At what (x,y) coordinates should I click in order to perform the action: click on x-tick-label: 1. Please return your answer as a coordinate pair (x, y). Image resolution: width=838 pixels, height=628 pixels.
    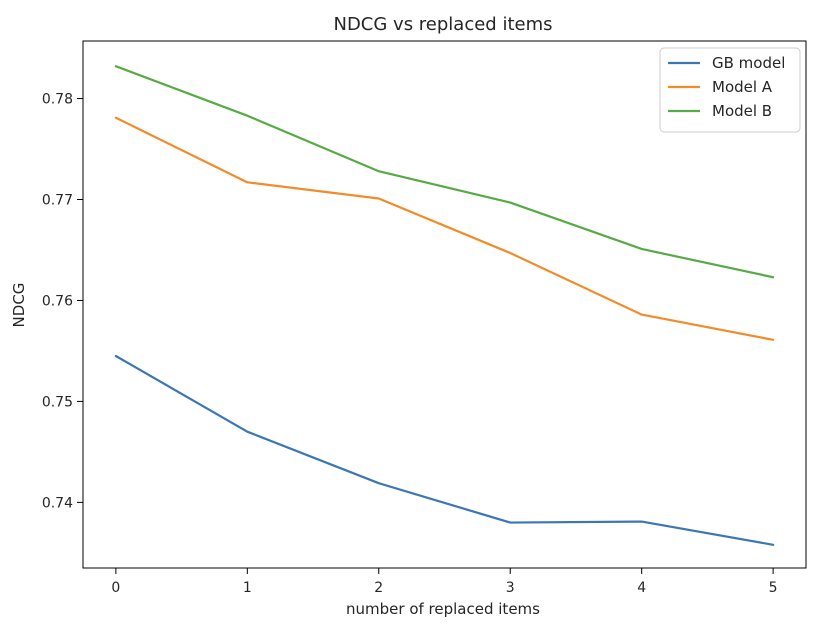
    Looking at the image, I should click on (247, 588).